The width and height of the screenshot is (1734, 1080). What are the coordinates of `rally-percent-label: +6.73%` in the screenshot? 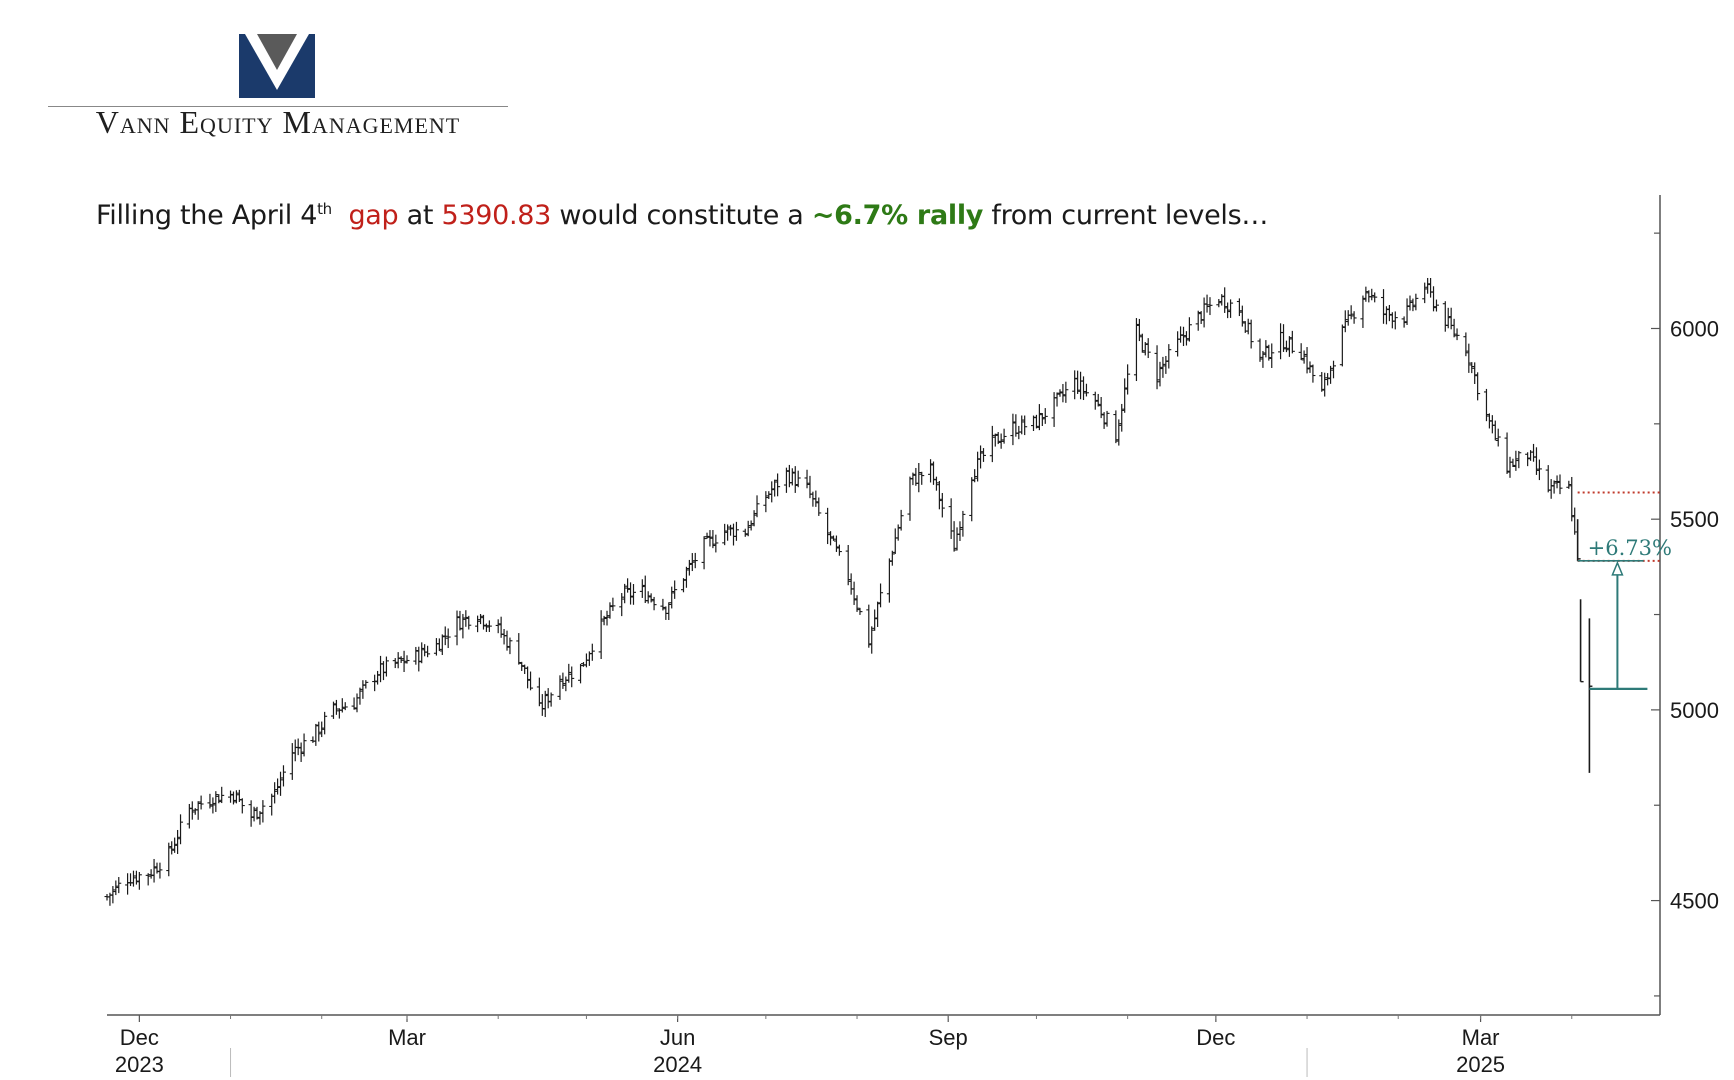 It's located at (1630, 548).